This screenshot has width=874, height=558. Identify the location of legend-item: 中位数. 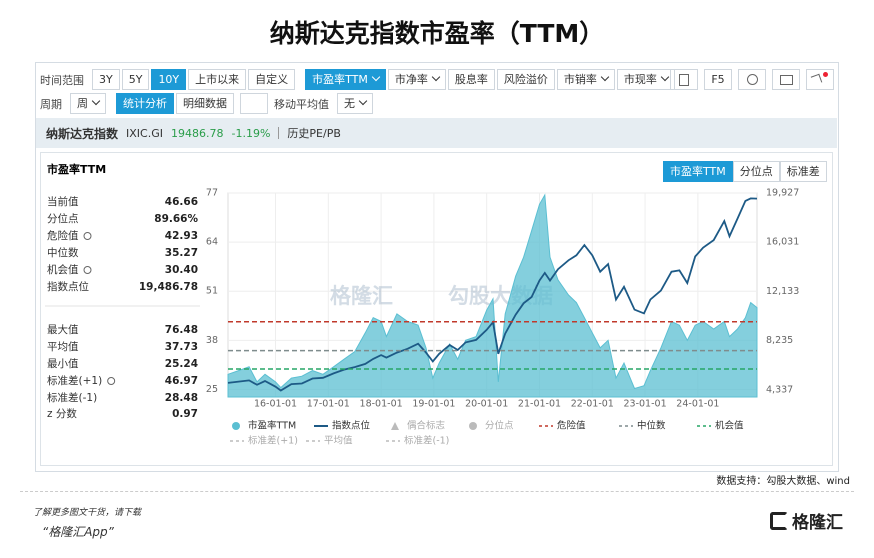
(642, 426).